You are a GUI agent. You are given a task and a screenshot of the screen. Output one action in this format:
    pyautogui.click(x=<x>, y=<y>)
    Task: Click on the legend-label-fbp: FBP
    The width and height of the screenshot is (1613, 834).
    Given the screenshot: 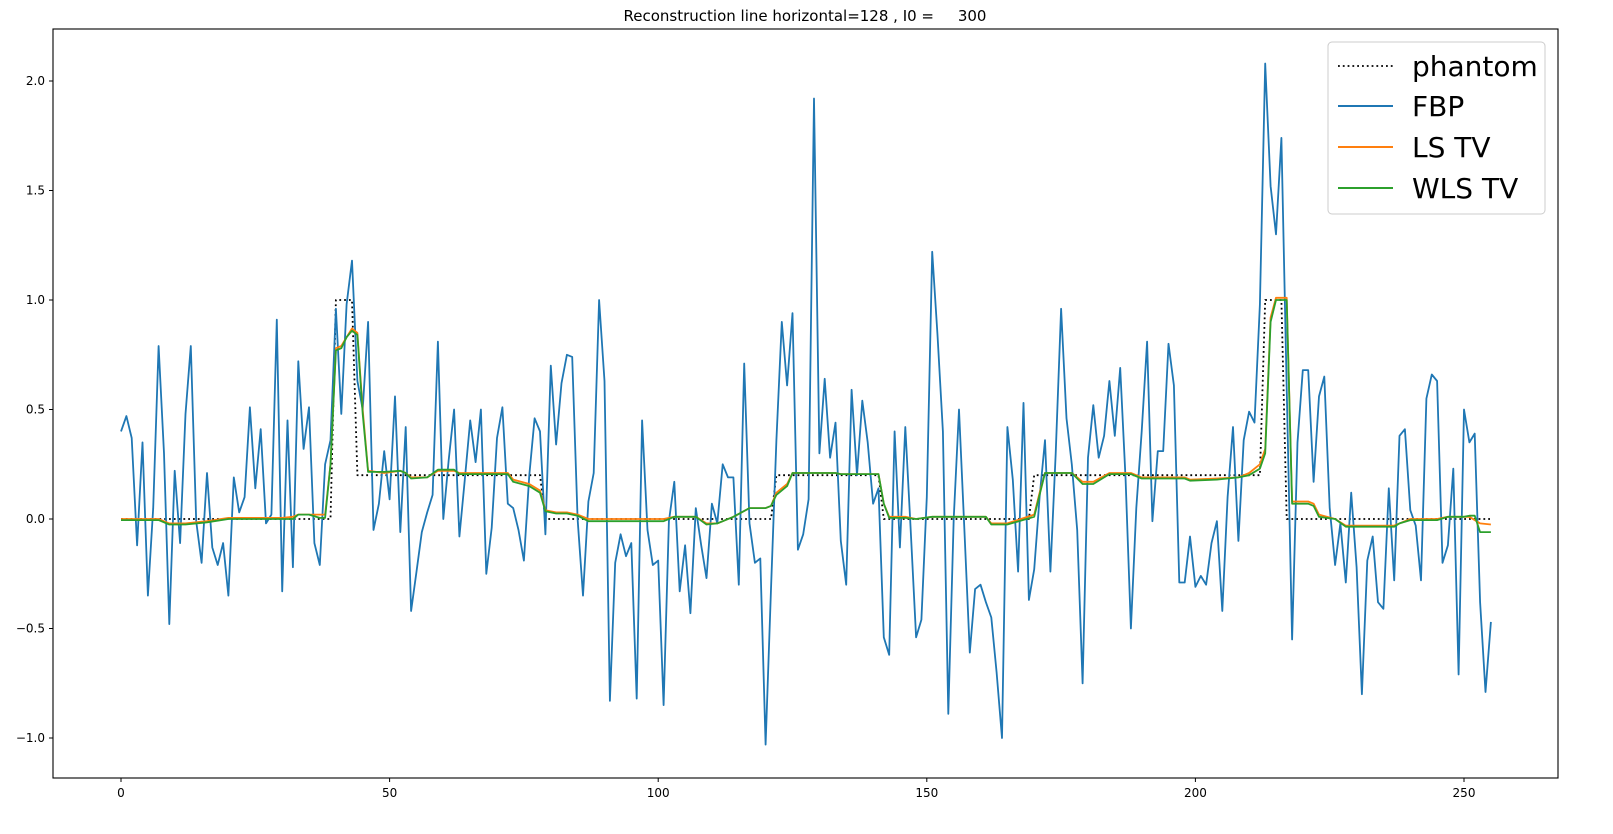 What is the action you would take?
    pyautogui.click(x=1438, y=106)
    